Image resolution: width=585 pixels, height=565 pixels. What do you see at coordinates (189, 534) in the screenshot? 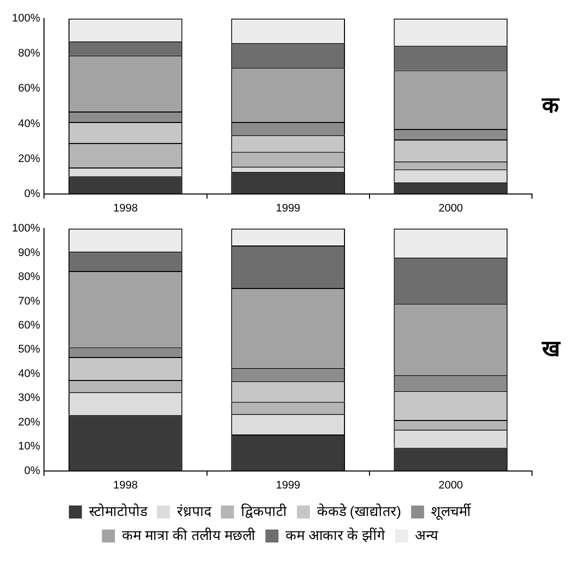
I see `legend-label: कम मात्रा की तलीय मछली` at bounding box center [189, 534].